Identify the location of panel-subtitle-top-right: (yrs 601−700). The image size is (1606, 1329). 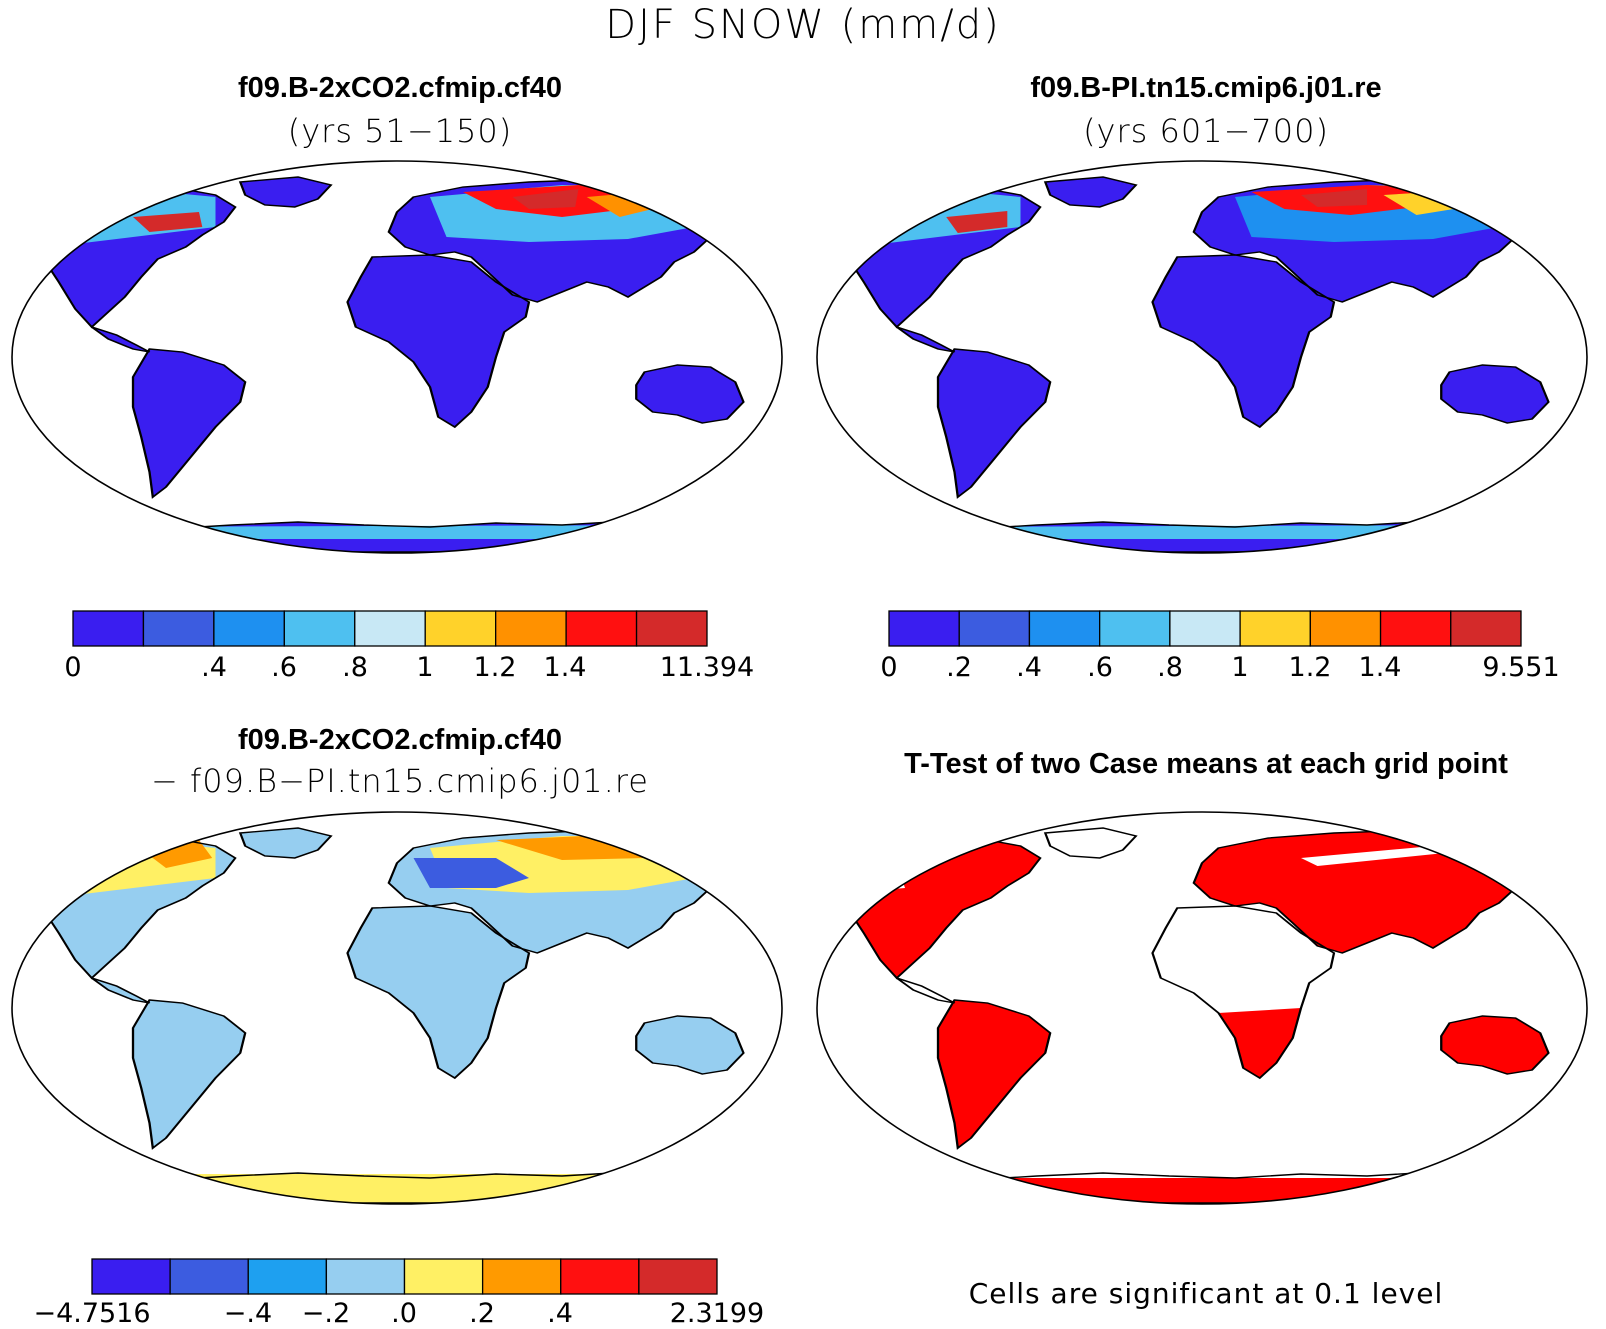
(1206, 131).